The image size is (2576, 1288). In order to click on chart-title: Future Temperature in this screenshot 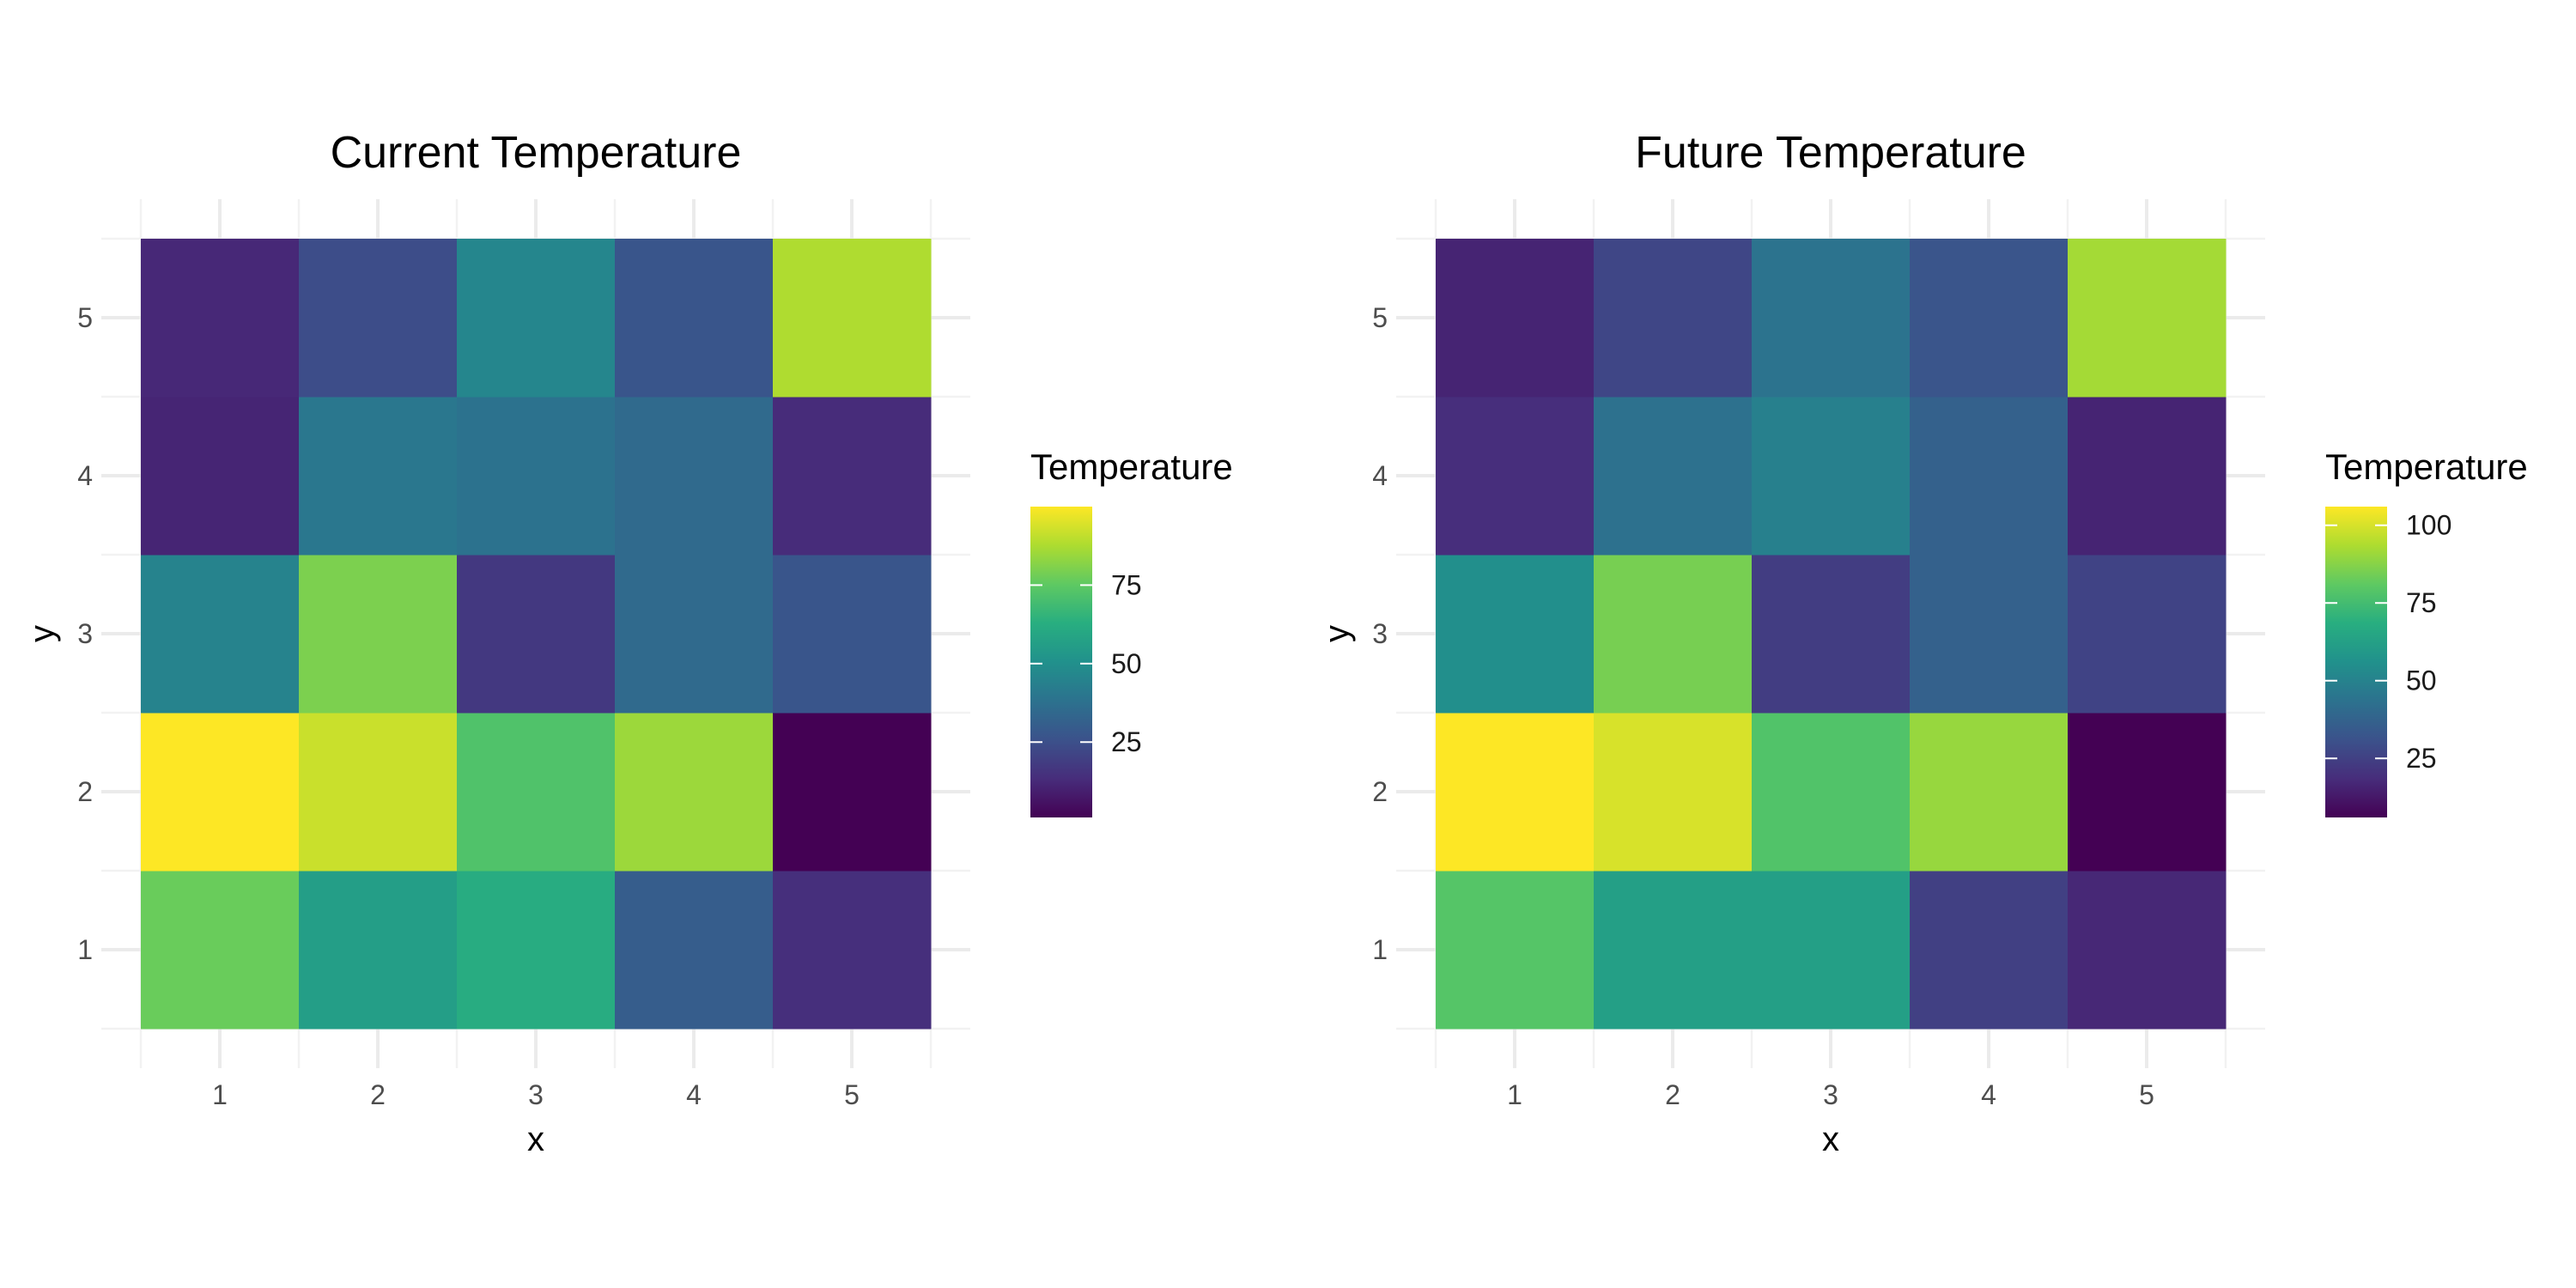, I will do `click(1830, 153)`.